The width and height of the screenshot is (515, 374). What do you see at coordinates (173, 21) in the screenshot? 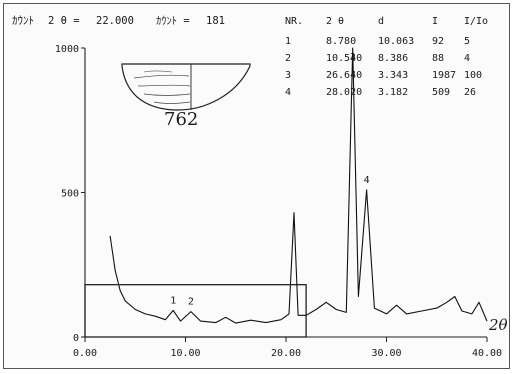
I see `cursor-y-label: ｶｳﾝﾄ =` at bounding box center [173, 21].